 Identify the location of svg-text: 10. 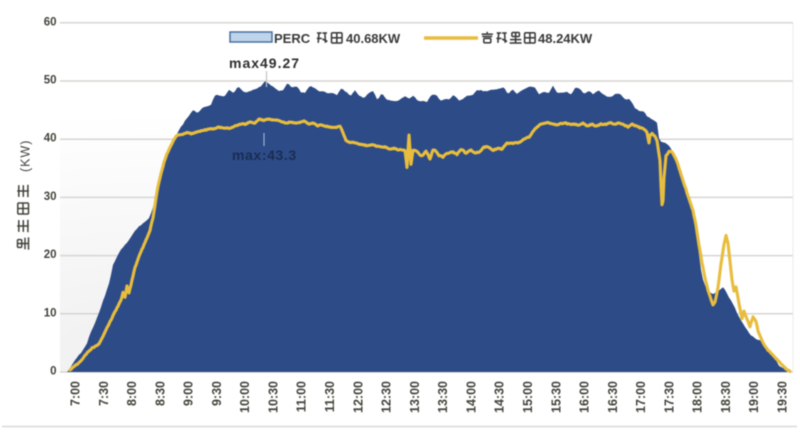
(50, 313).